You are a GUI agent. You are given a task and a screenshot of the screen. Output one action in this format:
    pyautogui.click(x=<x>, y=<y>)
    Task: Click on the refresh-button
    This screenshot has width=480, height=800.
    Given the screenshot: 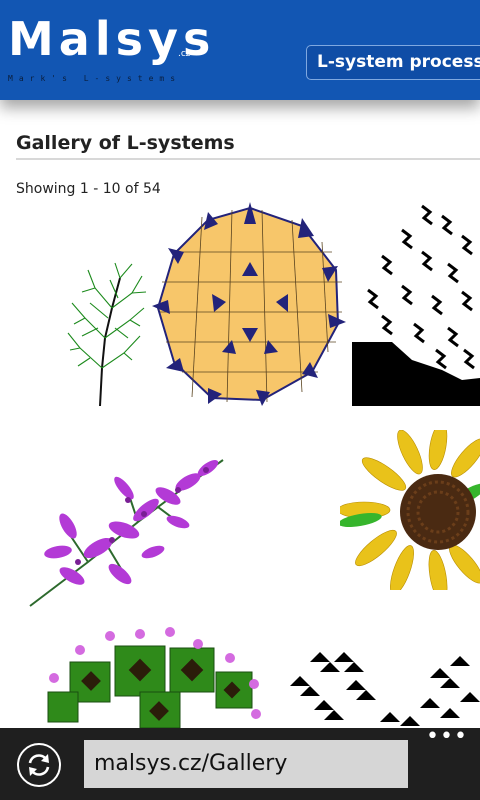 What is the action you would take?
    pyautogui.click(x=39, y=765)
    